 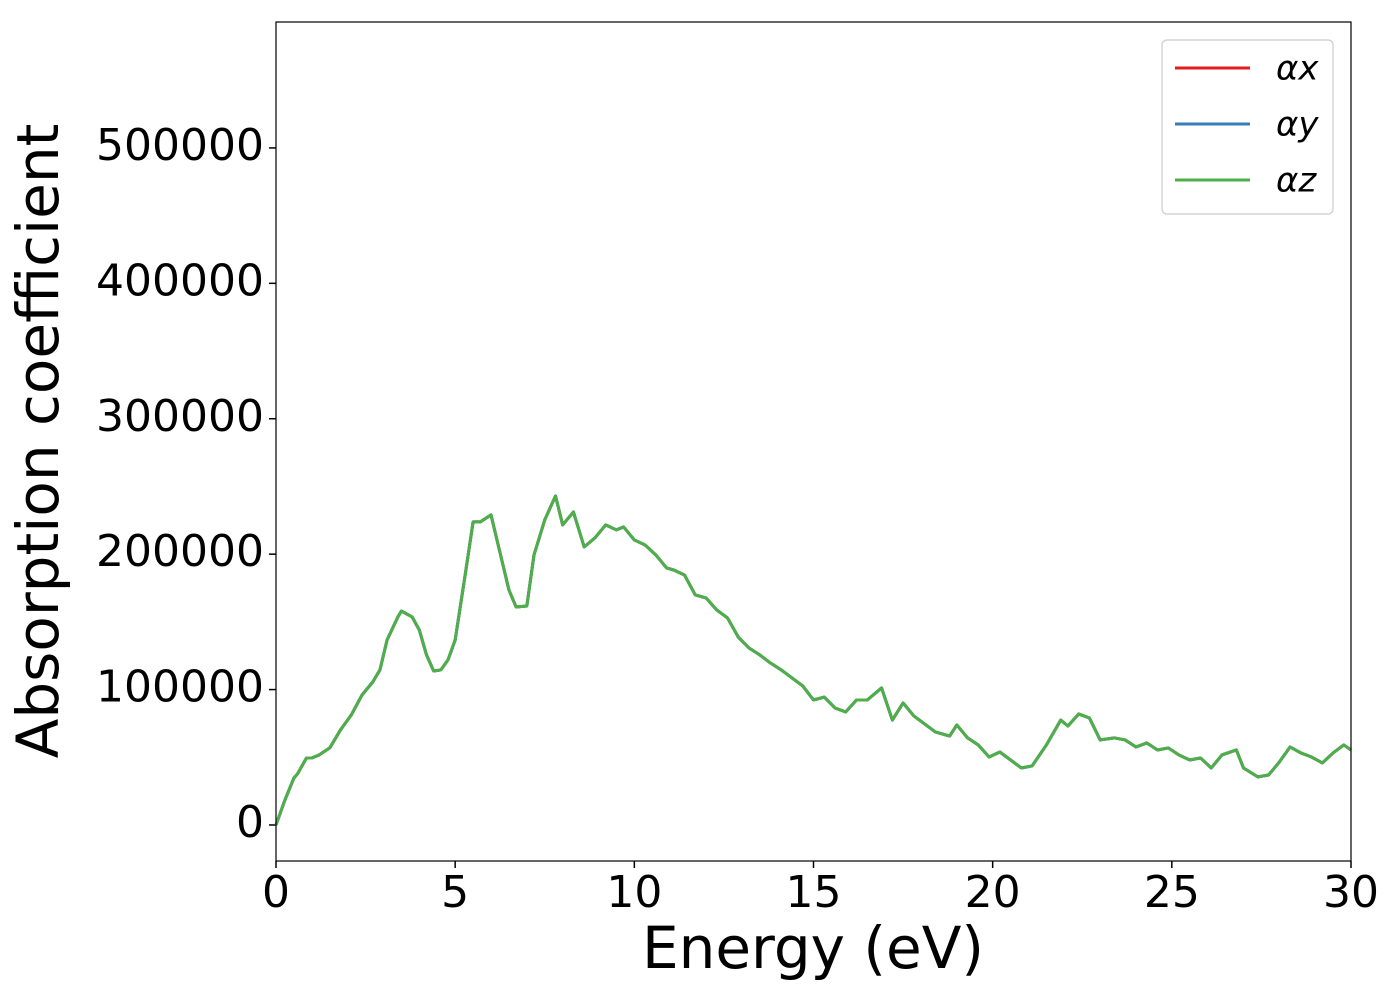 I want to click on y-tick-label: 500000, so click(x=180, y=145).